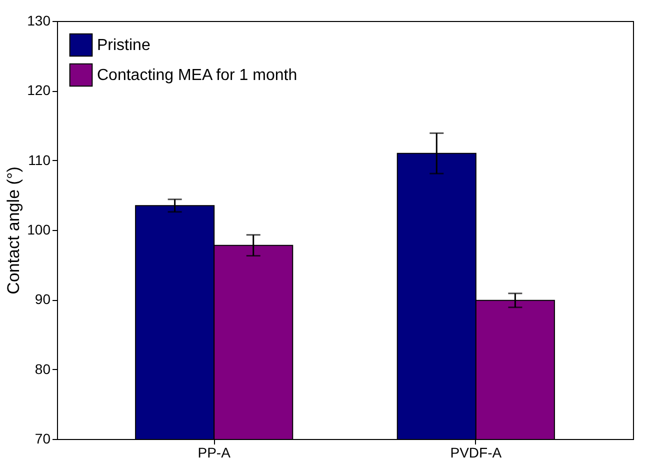  Describe the element at coordinates (197, 75) in the screenshot. I see `legend-label: Contacting MEA for 1 month` at that location.